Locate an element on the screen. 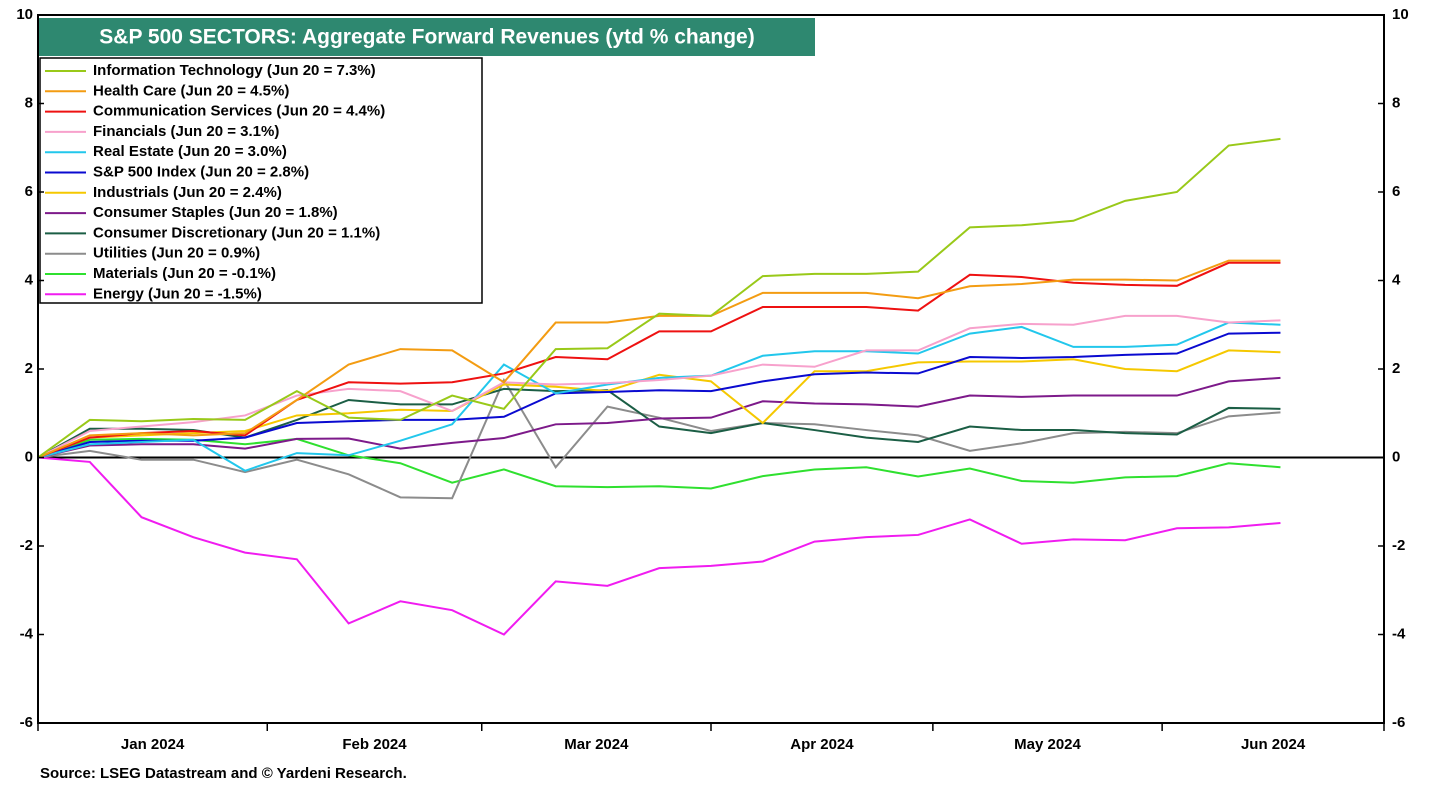 Image resolution: width=1436 pixels, height=785 pixels. y2-tick-label: -2 is located at coordinates (1398, 545).